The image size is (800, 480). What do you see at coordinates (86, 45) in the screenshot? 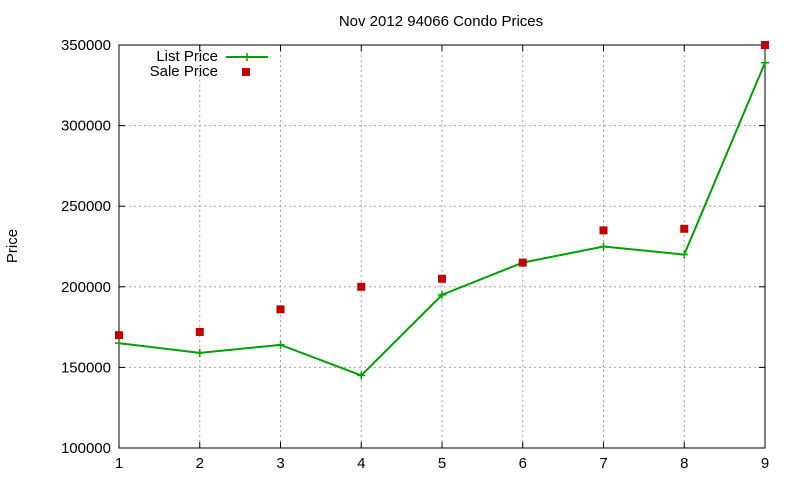
I see `y-tick-label-350000: 350000` at bounding box center [86, 45].